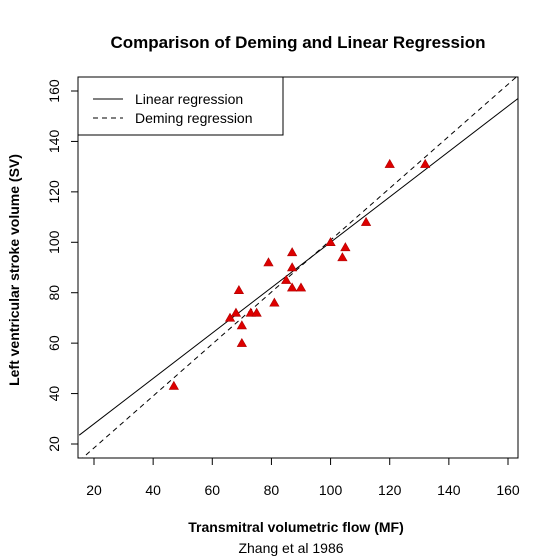 The width and height of the screenshot is (558, 557). Describe the element at coordinates (94, 490) in the screenshot. I see `x-tick-label: 20` at that location.